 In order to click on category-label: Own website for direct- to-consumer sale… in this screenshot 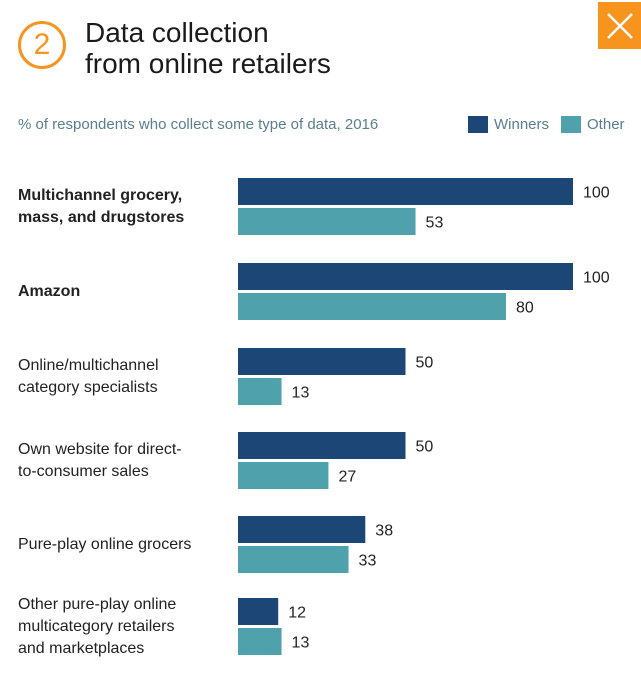, I will do `click(123, 461)`.